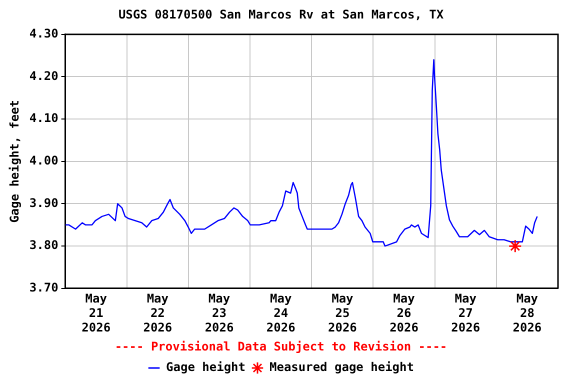  What do you see at coordinates (404, 313) in the screenshot?
I see `x-tick-label: May 26 2026` at bounding box center [404, 313].